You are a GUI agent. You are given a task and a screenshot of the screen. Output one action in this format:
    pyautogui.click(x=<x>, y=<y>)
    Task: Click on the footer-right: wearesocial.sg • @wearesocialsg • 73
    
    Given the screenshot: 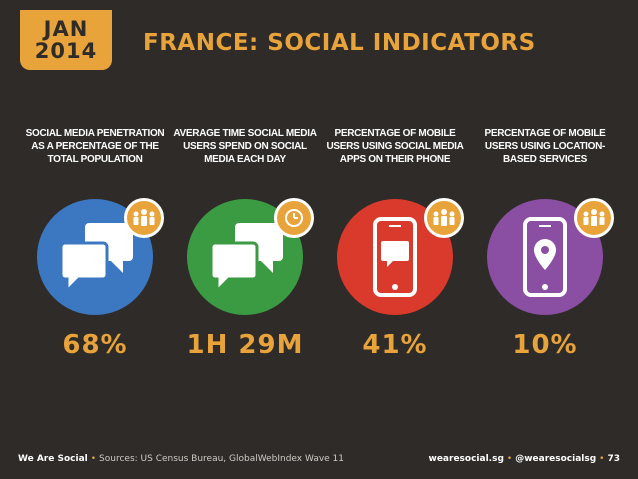 What is the action you would take?
    pyautogui.click(x=524, y=459)
    